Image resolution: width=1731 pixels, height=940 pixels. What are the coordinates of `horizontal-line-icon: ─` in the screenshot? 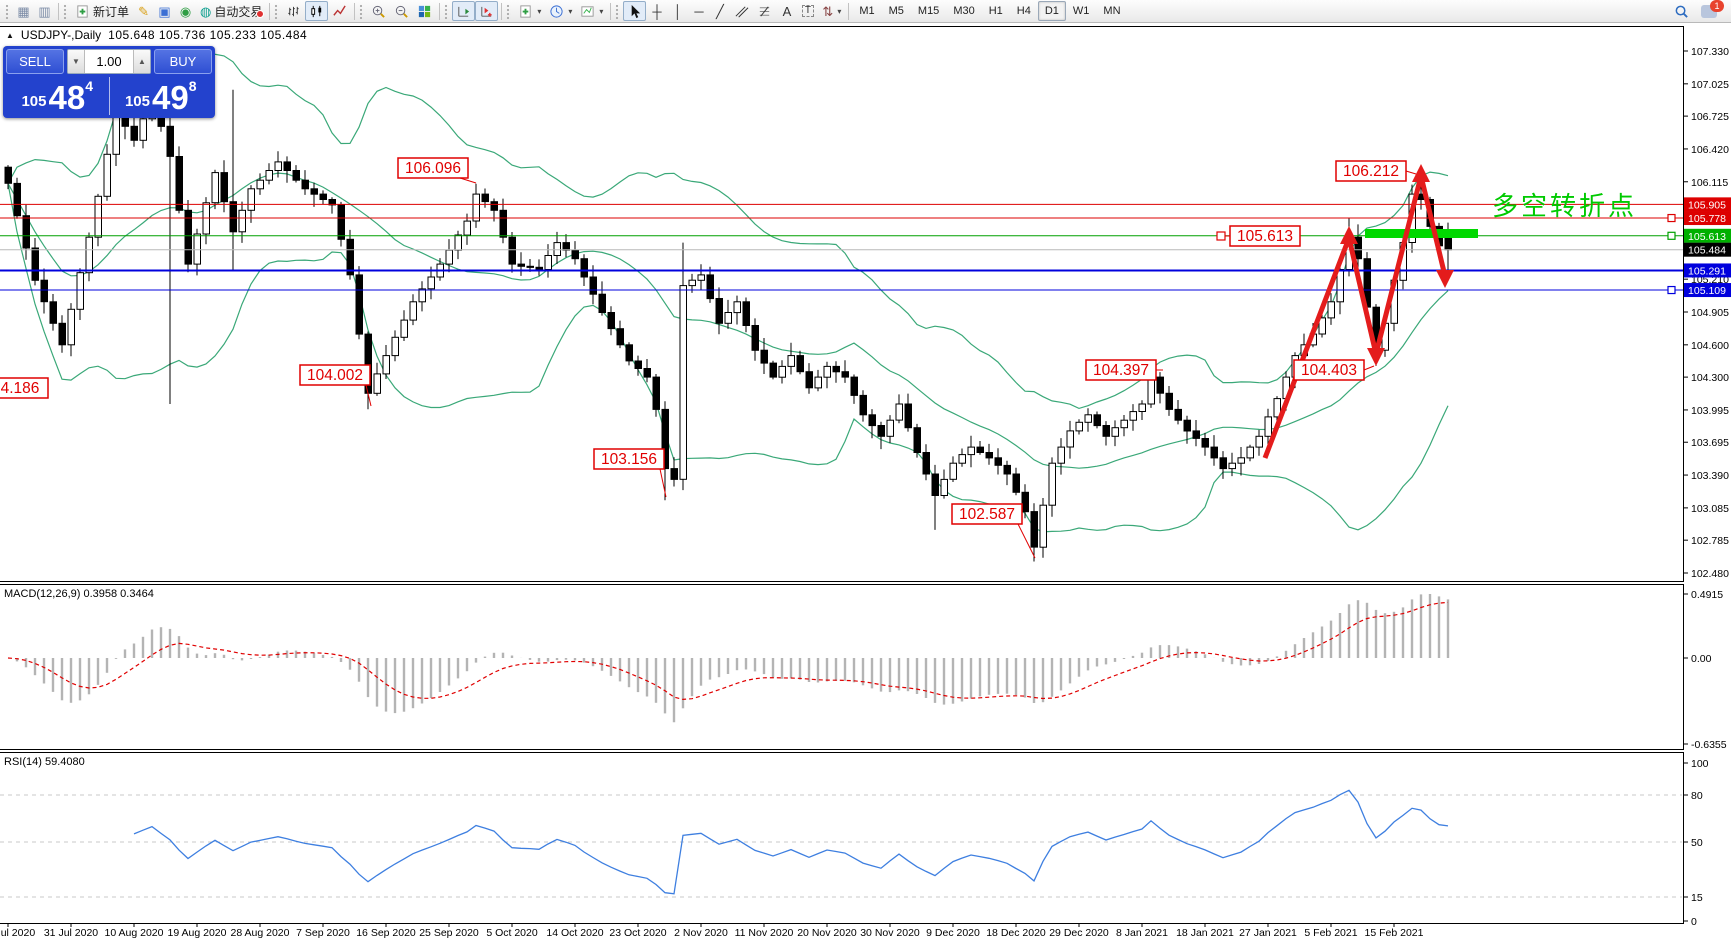 It's located at (699, 11).